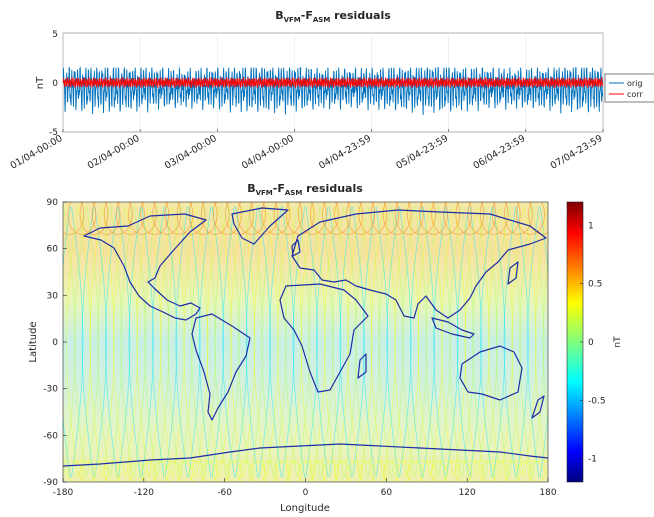 The image size is (654, 517). What do you see at coordinates (144, 493) in the screenshot?
I see `map-xtick-label: -120` at bounding box center [144, 493].